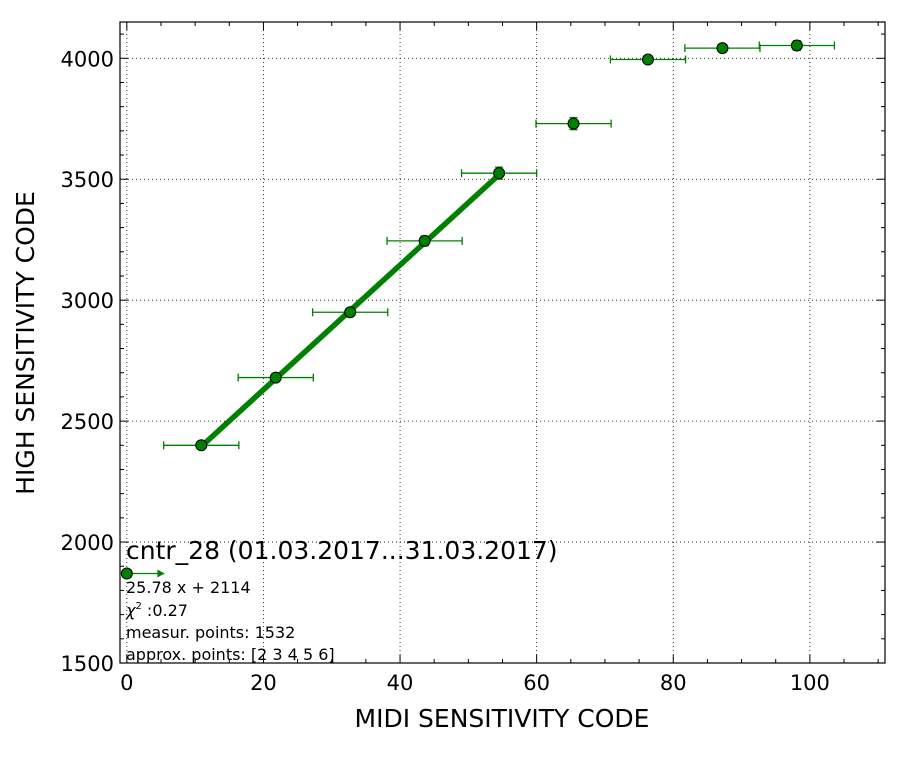 The image size is (912, 762). I want to click on y-tick-label: 4000, so click(87, 59).